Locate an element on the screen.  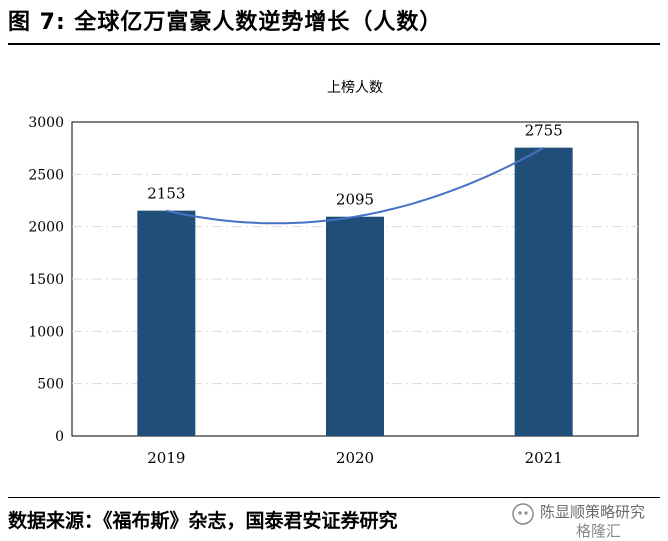
y-tick-label: 500 is located at coordinates (50, 385).